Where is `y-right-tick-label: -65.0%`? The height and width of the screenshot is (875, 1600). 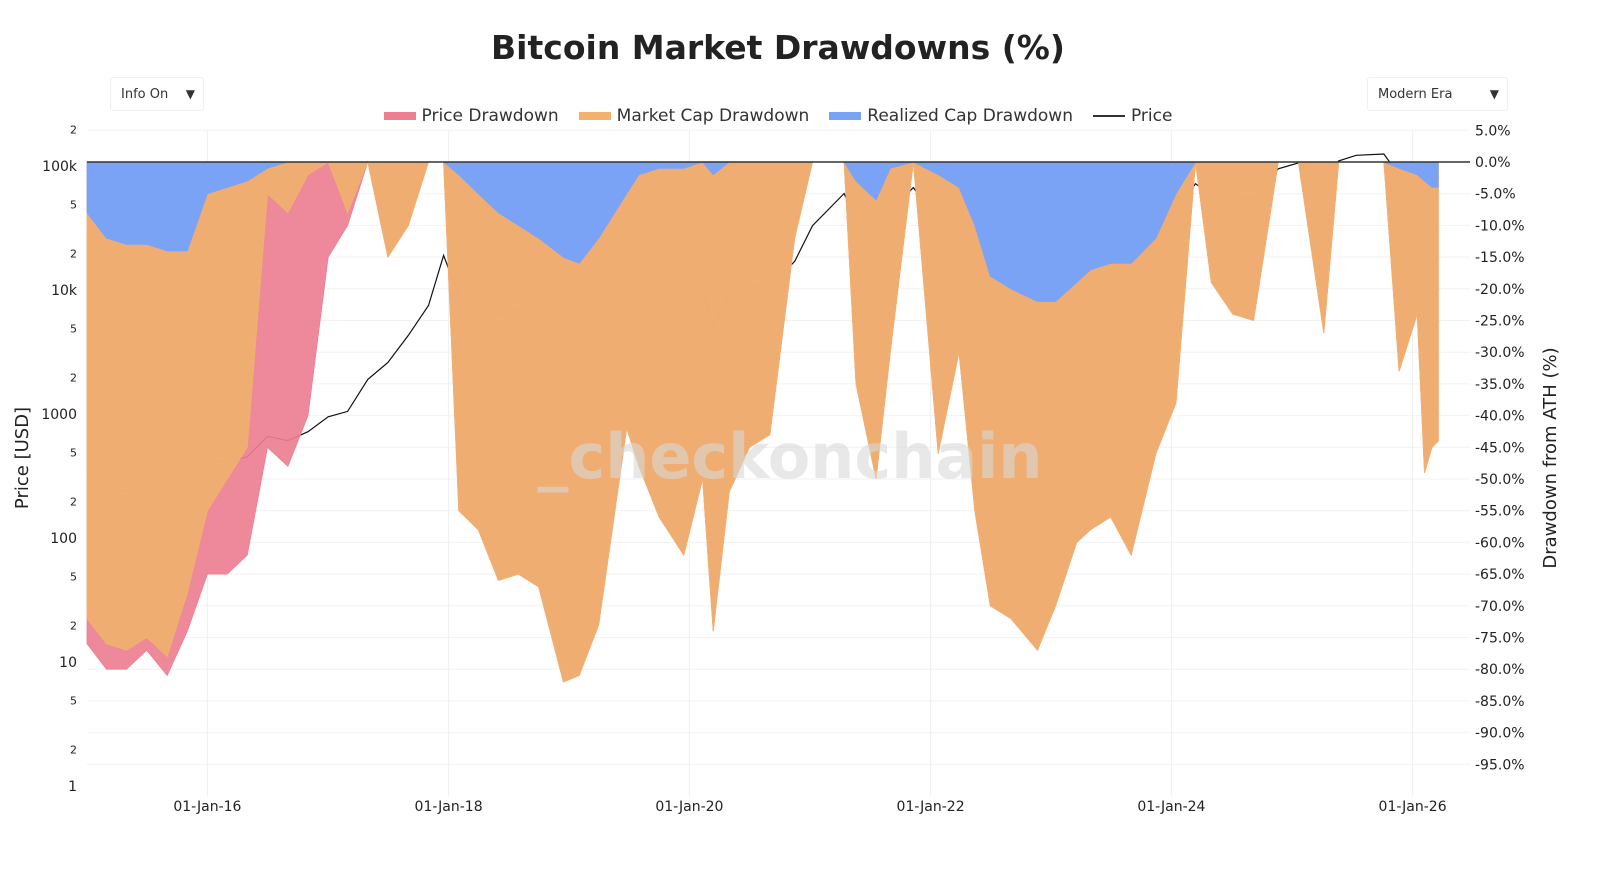
y-right-tick-label: -65.0% is located at coordinates (1500, 575).